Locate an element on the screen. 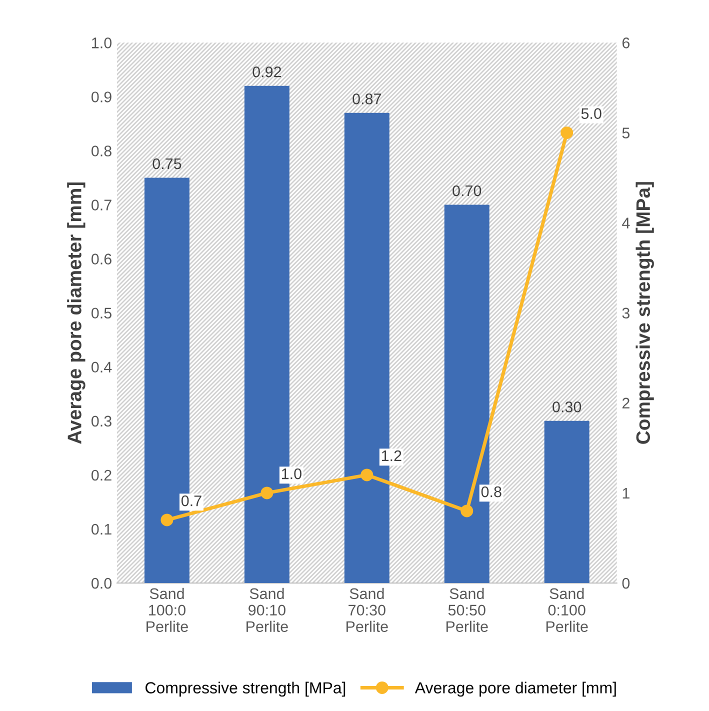 This screenshot has width=709, height=711. legend-label: Average pore diameter [mm] is located at coordinates (515, 689).